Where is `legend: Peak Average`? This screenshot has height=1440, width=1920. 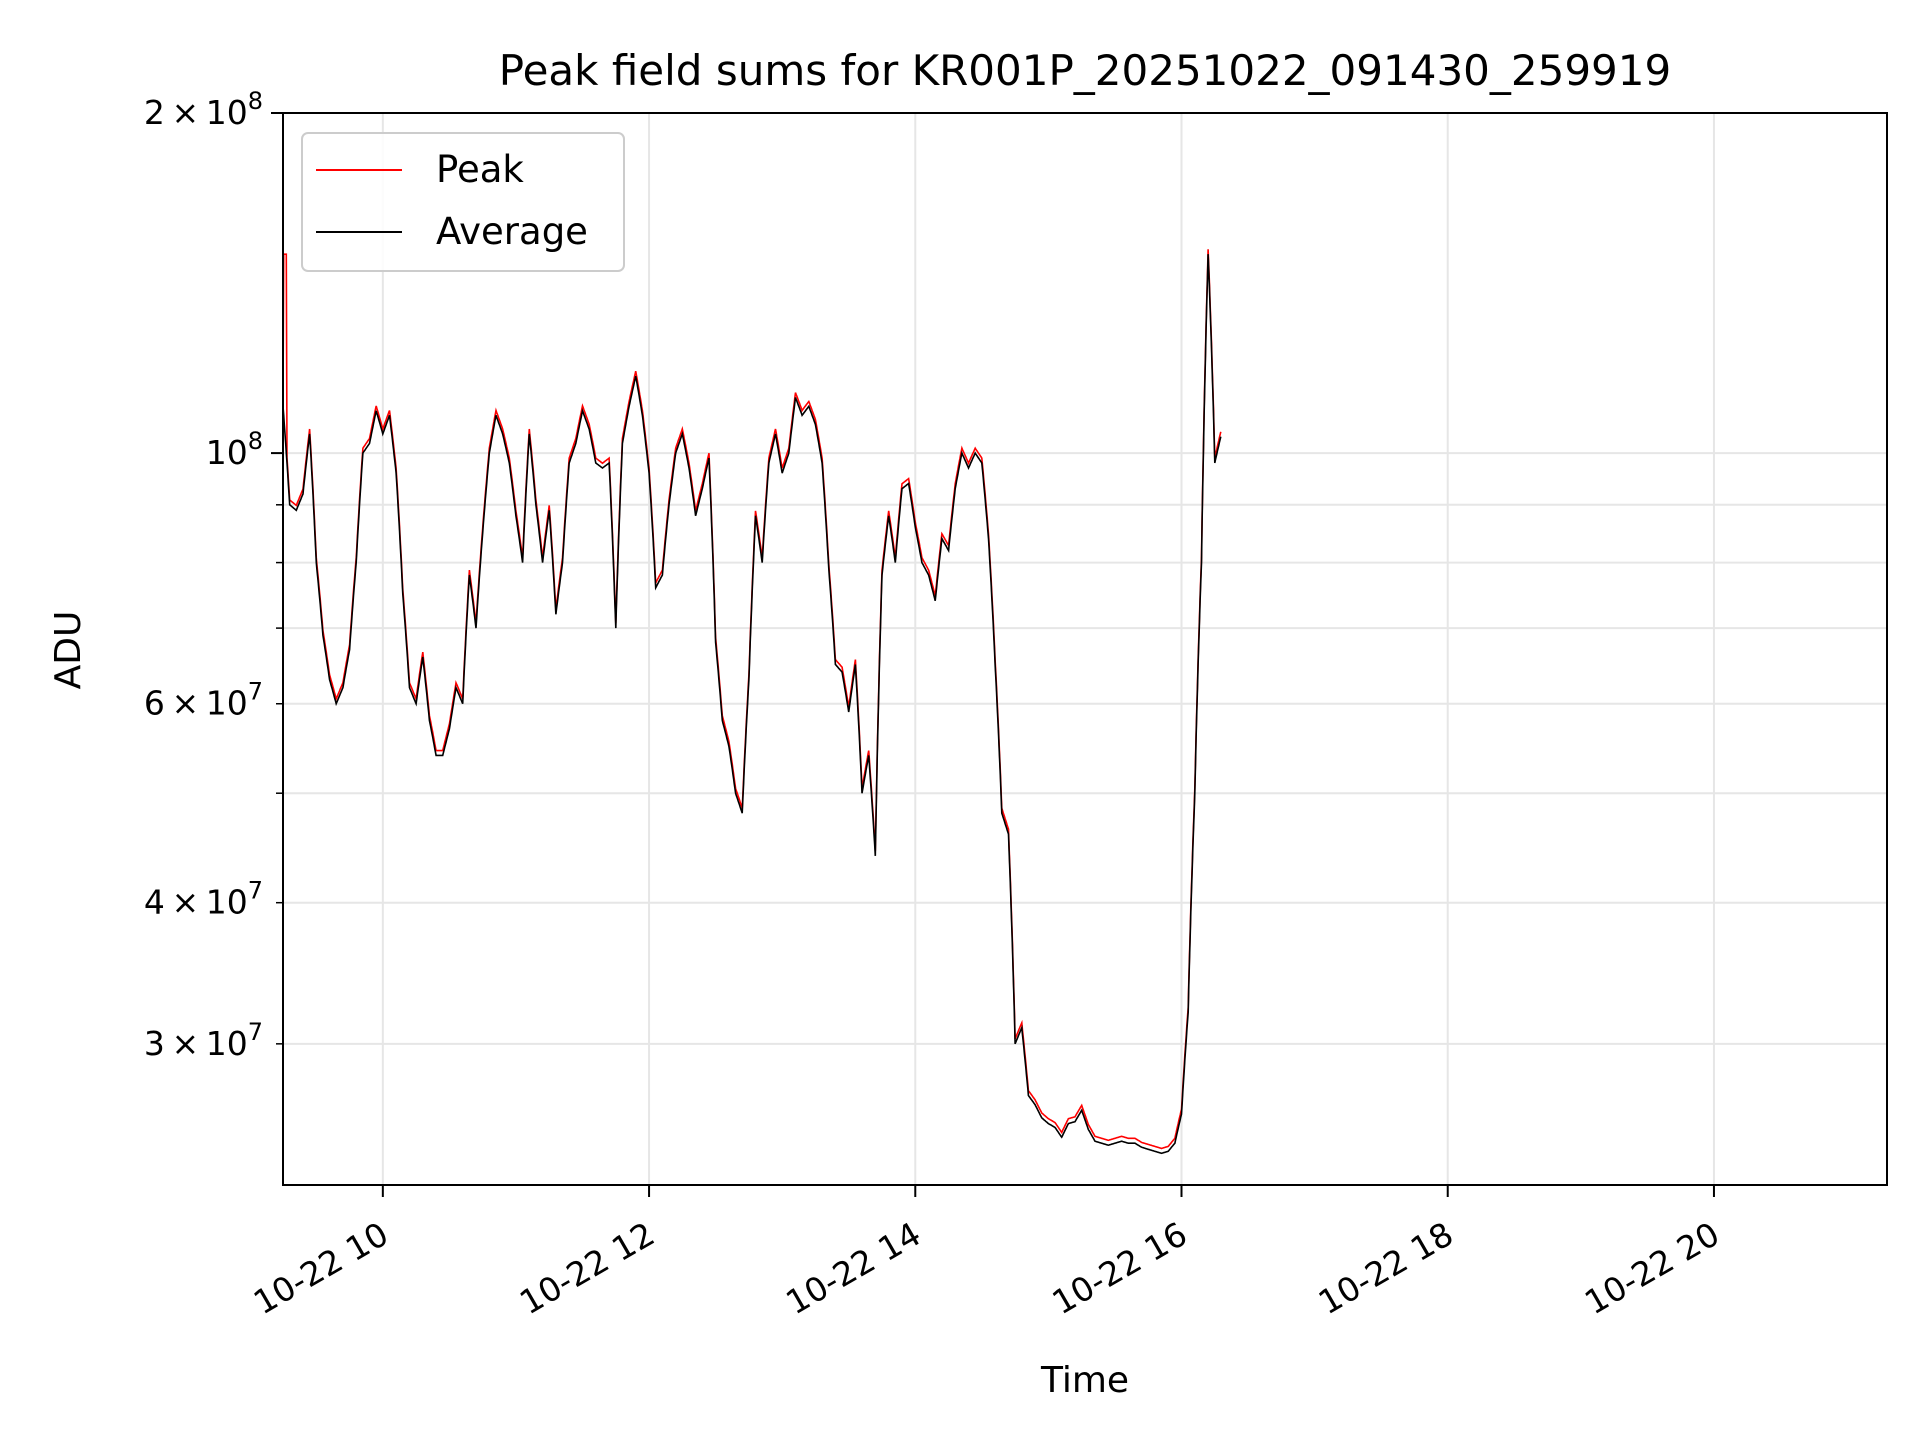 legend: Peak Average is located at coordinates (463, 202).